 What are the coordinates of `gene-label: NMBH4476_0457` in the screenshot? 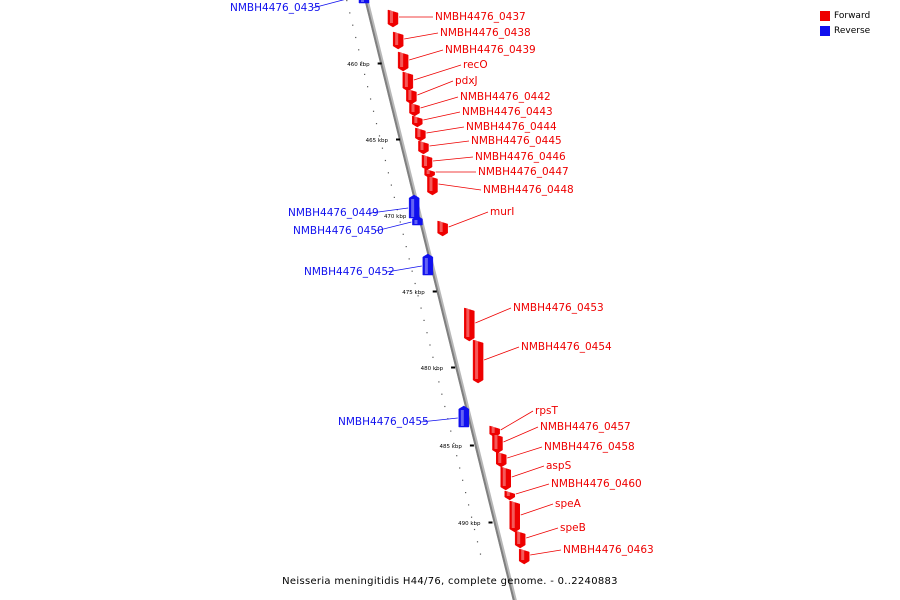 It's located at (585, 427).